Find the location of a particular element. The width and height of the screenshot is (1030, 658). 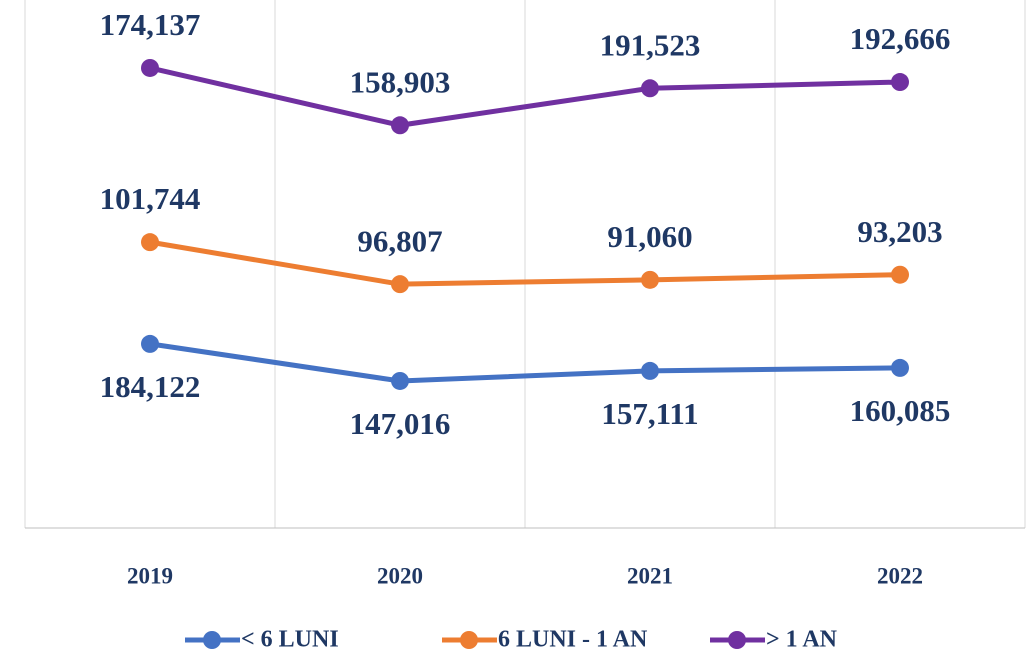

data-label: 184,122 is located at coordinates (150, 386).